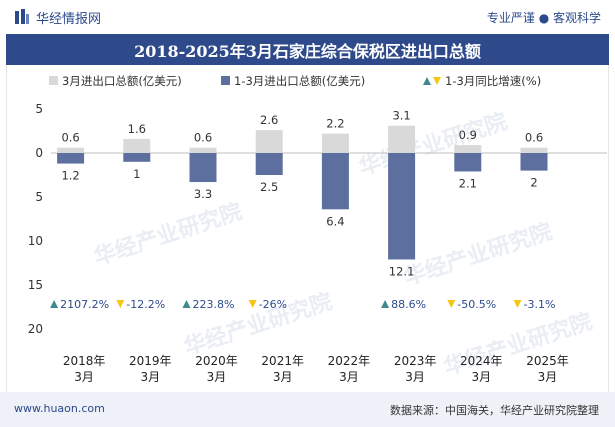 This screenshot has height=427, width=615. What do you see at coordinates (69, 19) in the screenshot?
I see `brand-name: 华经情报网` at bounding box center [69, 19].